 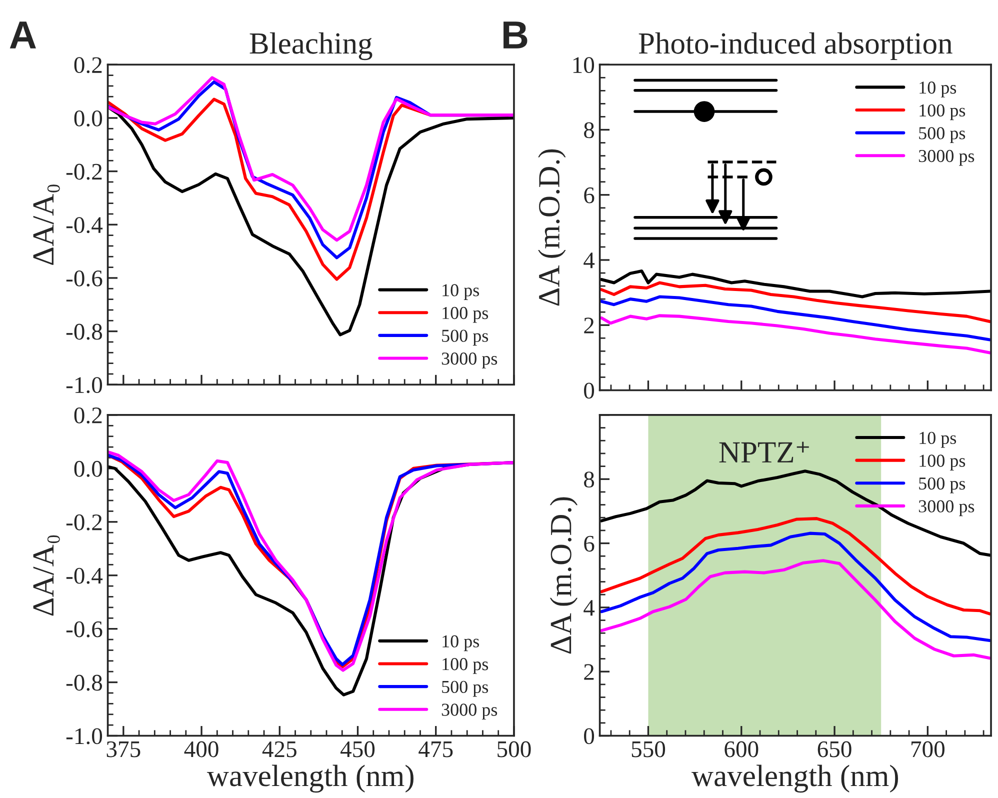 I want to click on x-tick-label: 425, so click(x=279, y=749).